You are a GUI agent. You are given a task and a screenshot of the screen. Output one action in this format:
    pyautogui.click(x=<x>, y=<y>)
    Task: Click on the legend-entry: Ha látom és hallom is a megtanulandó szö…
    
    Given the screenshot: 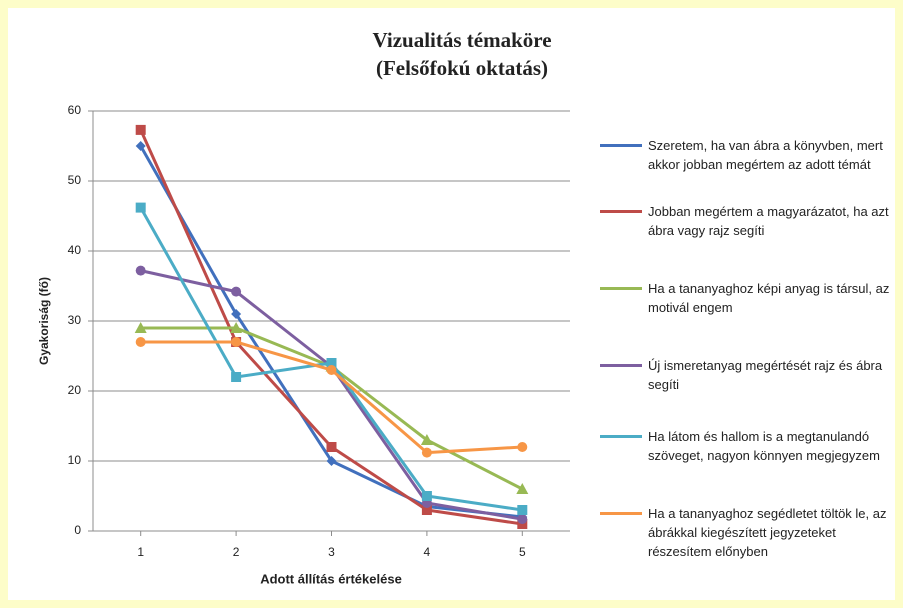 What is the action you would take?
    pyautogui.click(x=764, y=446)
    